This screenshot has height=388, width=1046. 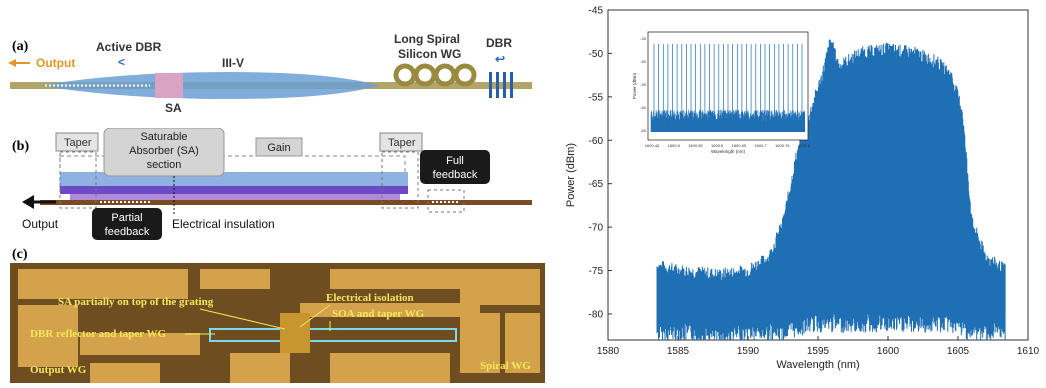 I want to click on output-wg-label: Output WG, so click(x=58, y=370).